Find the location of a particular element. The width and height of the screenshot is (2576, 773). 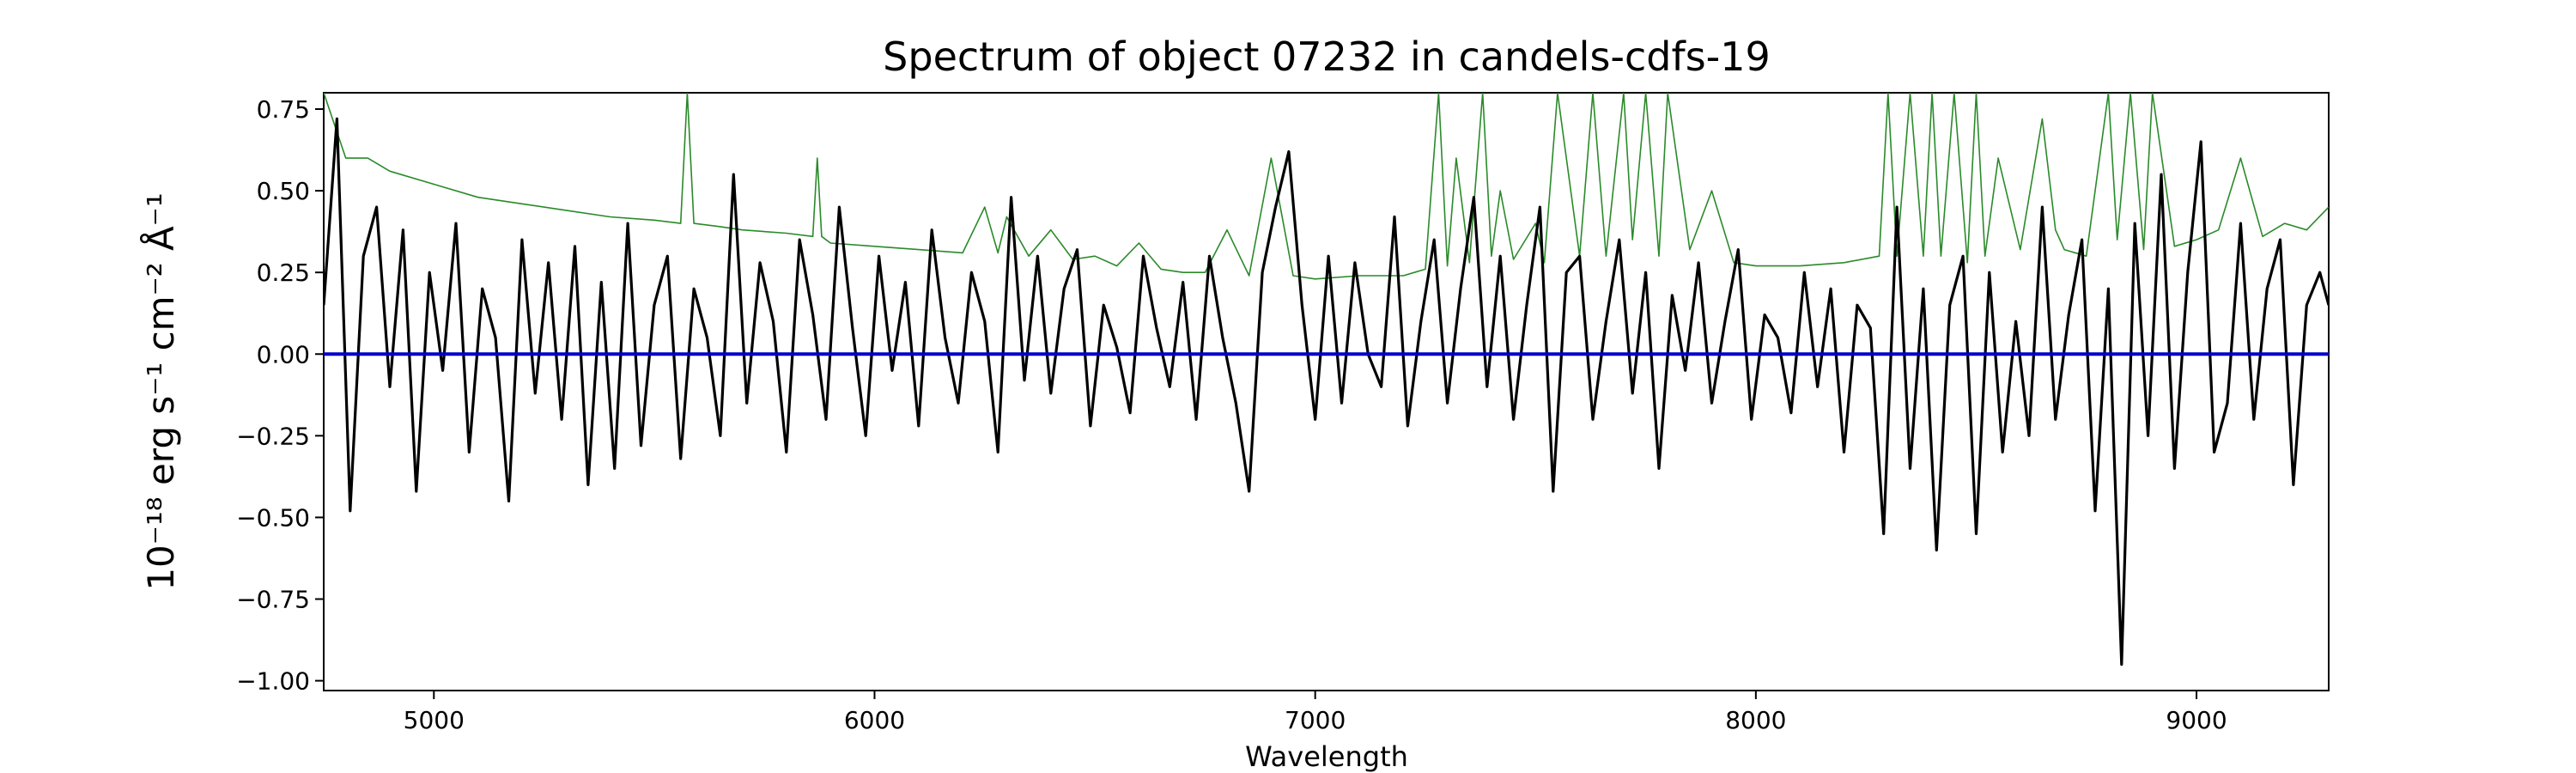

y-tick-label: −0.50 is located at coordinates (273, 517).